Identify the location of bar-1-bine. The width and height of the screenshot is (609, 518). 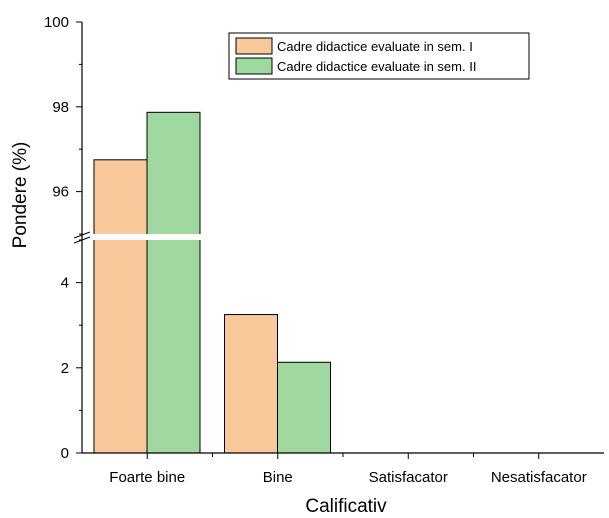
(251, 384).